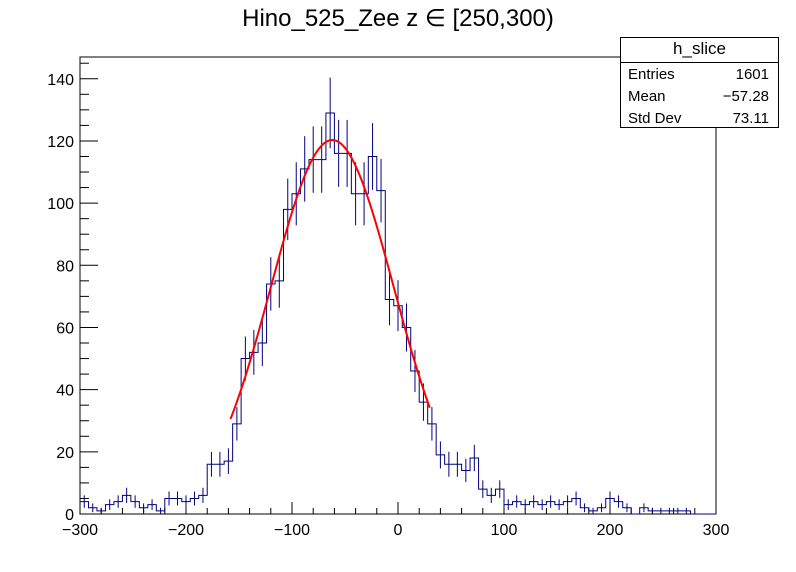  I want to click on stats-value: 1601, so click(752, 74).